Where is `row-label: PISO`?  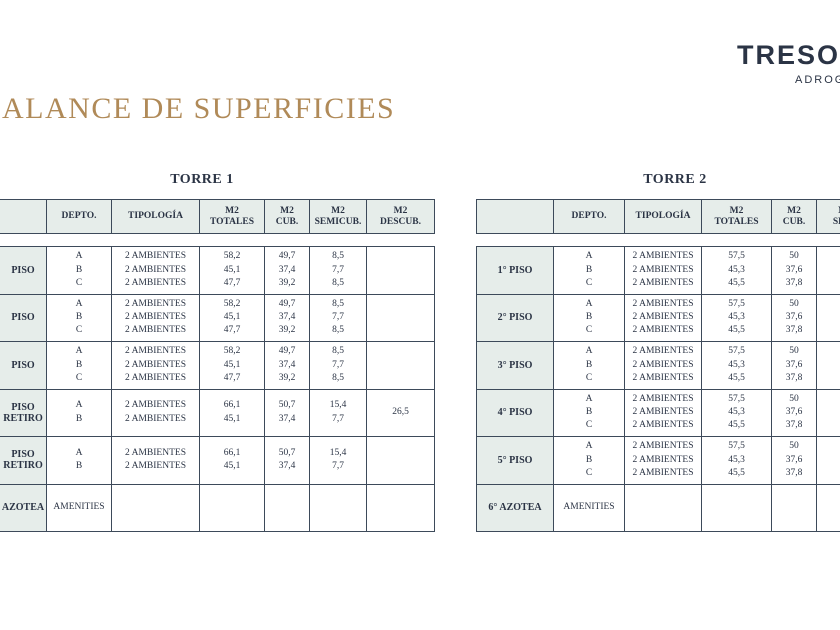
row-label: PISO is located at coordinates (23, 317).